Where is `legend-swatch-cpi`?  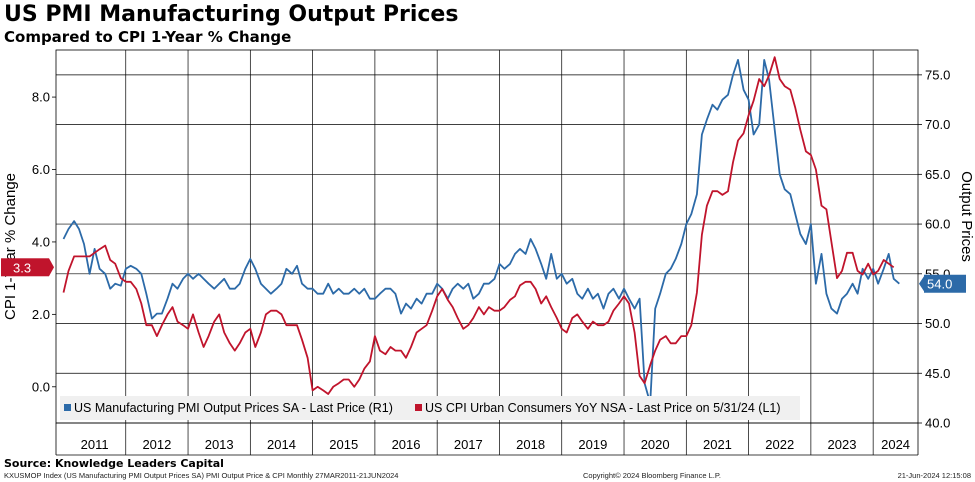
legend-swatch-cpi is located at coordinates (418, 407).